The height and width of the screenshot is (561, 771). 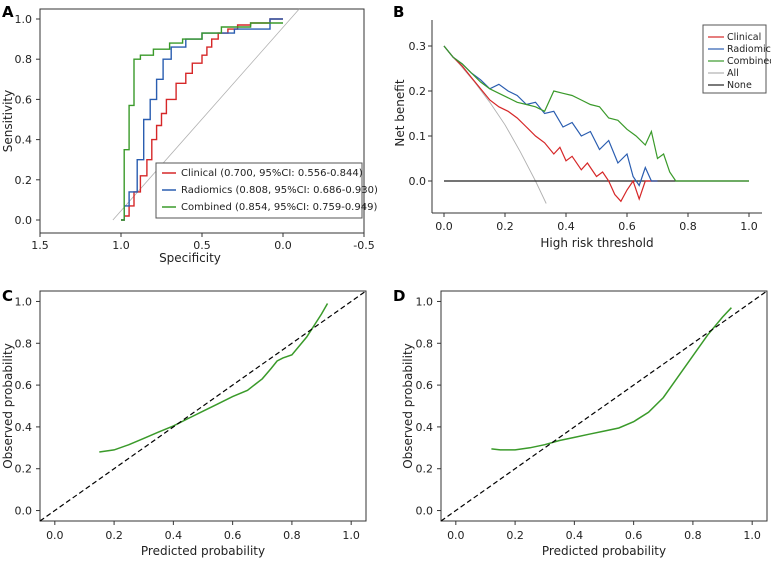 I want to click on roc-reference-diagonal, so click(x=206, y=114).